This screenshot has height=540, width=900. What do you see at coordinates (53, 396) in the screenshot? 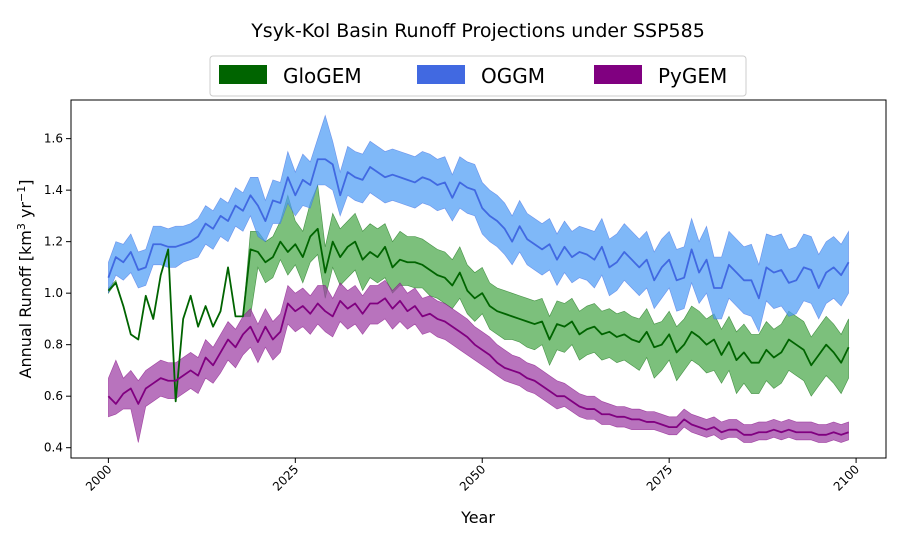
I see `y-tick-label: 0.6` at bounding box center [53, 396].